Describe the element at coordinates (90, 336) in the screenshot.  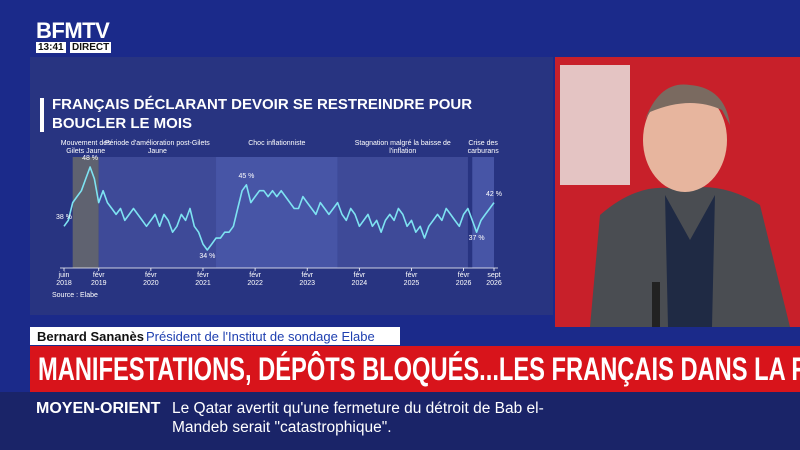
I see `guest-name: Bernard Sananès` at that location.